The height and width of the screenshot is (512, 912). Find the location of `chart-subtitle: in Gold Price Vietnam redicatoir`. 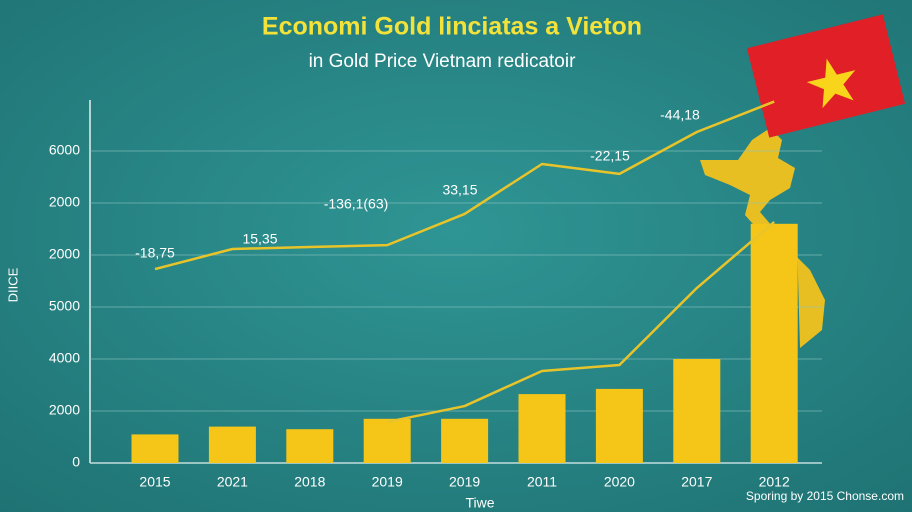

chart-subtitle: in Gold Price Vietnam redicatoir is located at coordinates (442, 61).